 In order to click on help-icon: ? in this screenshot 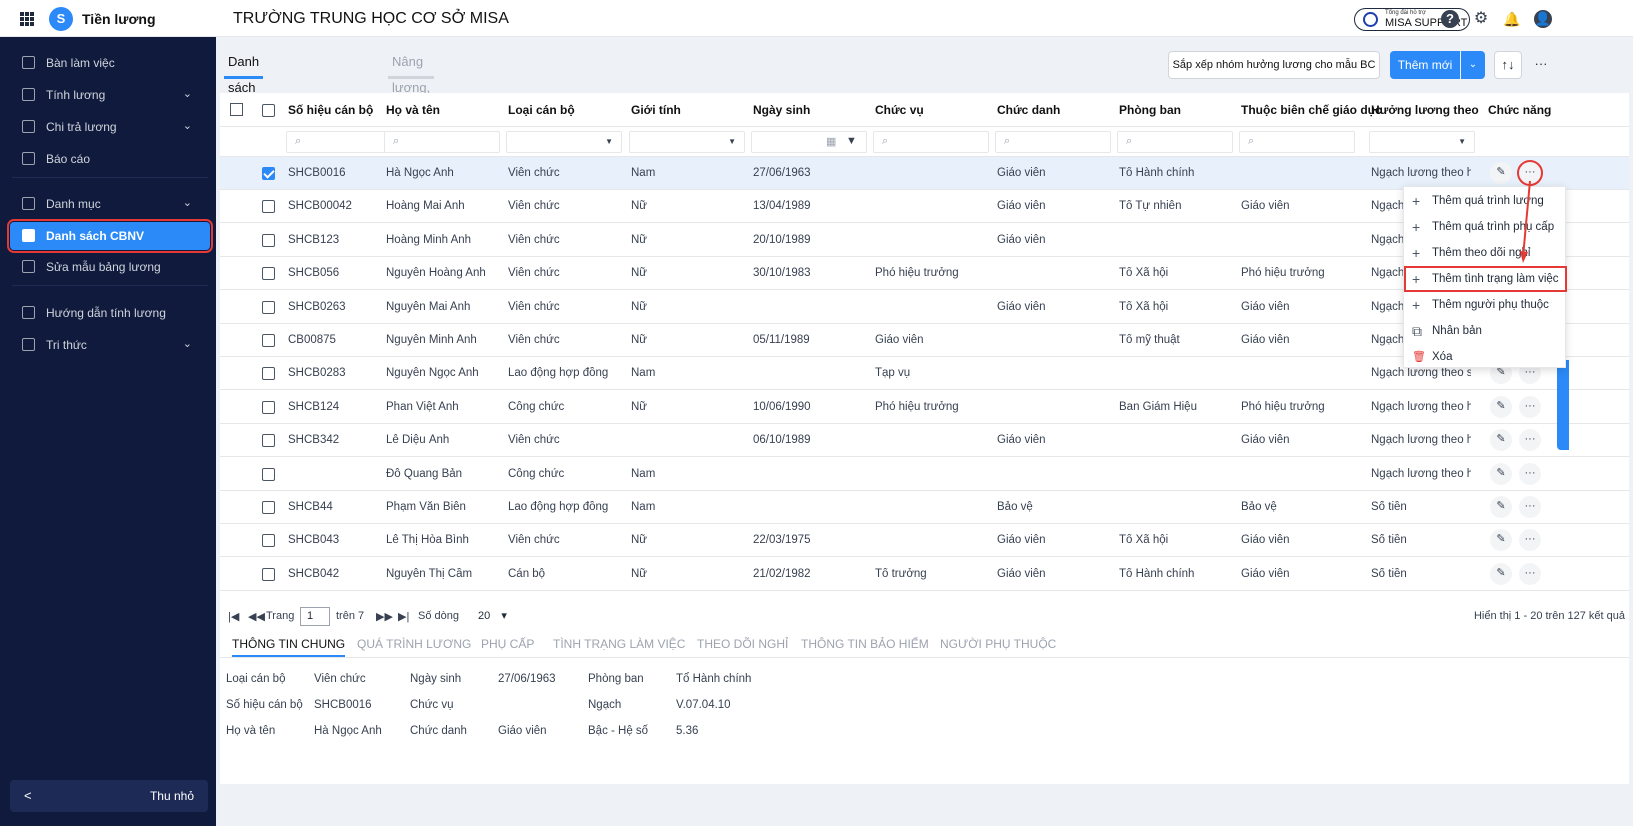, I will do `click(1450, 19)`.